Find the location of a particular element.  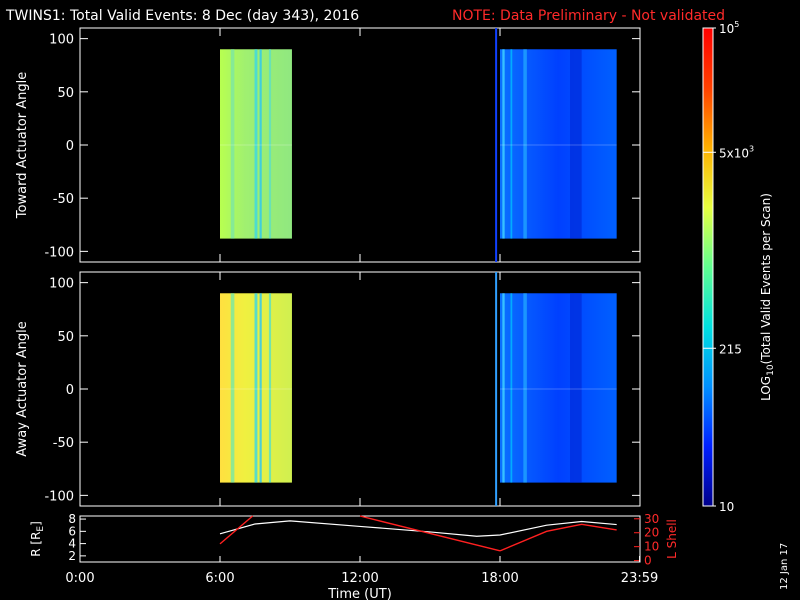

preliminary-note: NOTE: Data Preliminary - Not validated is located at coordinates (588, 16).